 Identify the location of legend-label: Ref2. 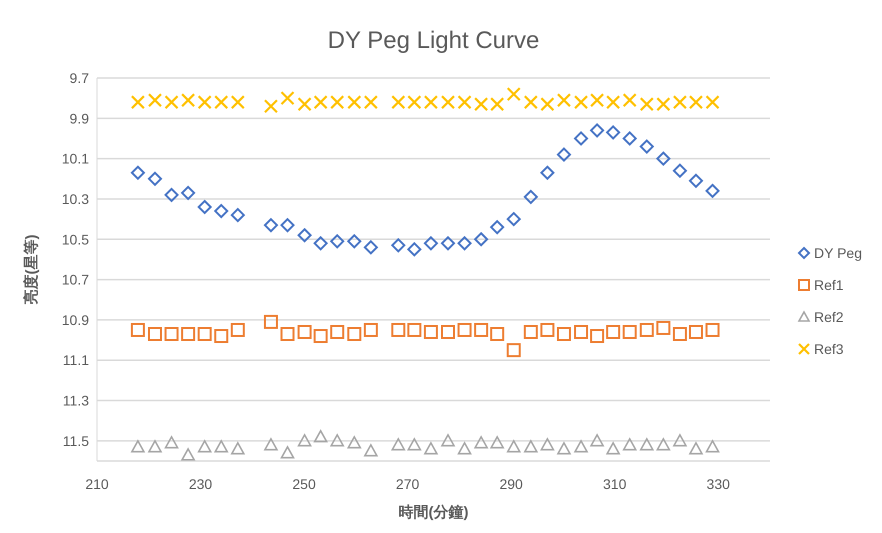
(829, 317).